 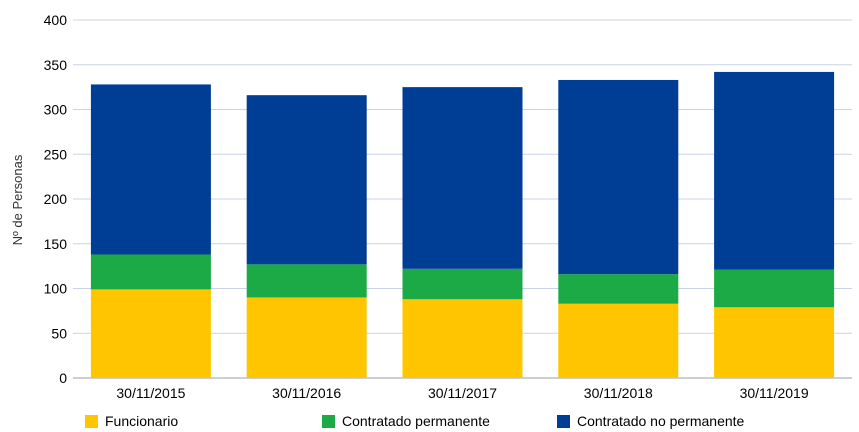 I want to click on y-tick-label: 100, so click(x=56, y=289).